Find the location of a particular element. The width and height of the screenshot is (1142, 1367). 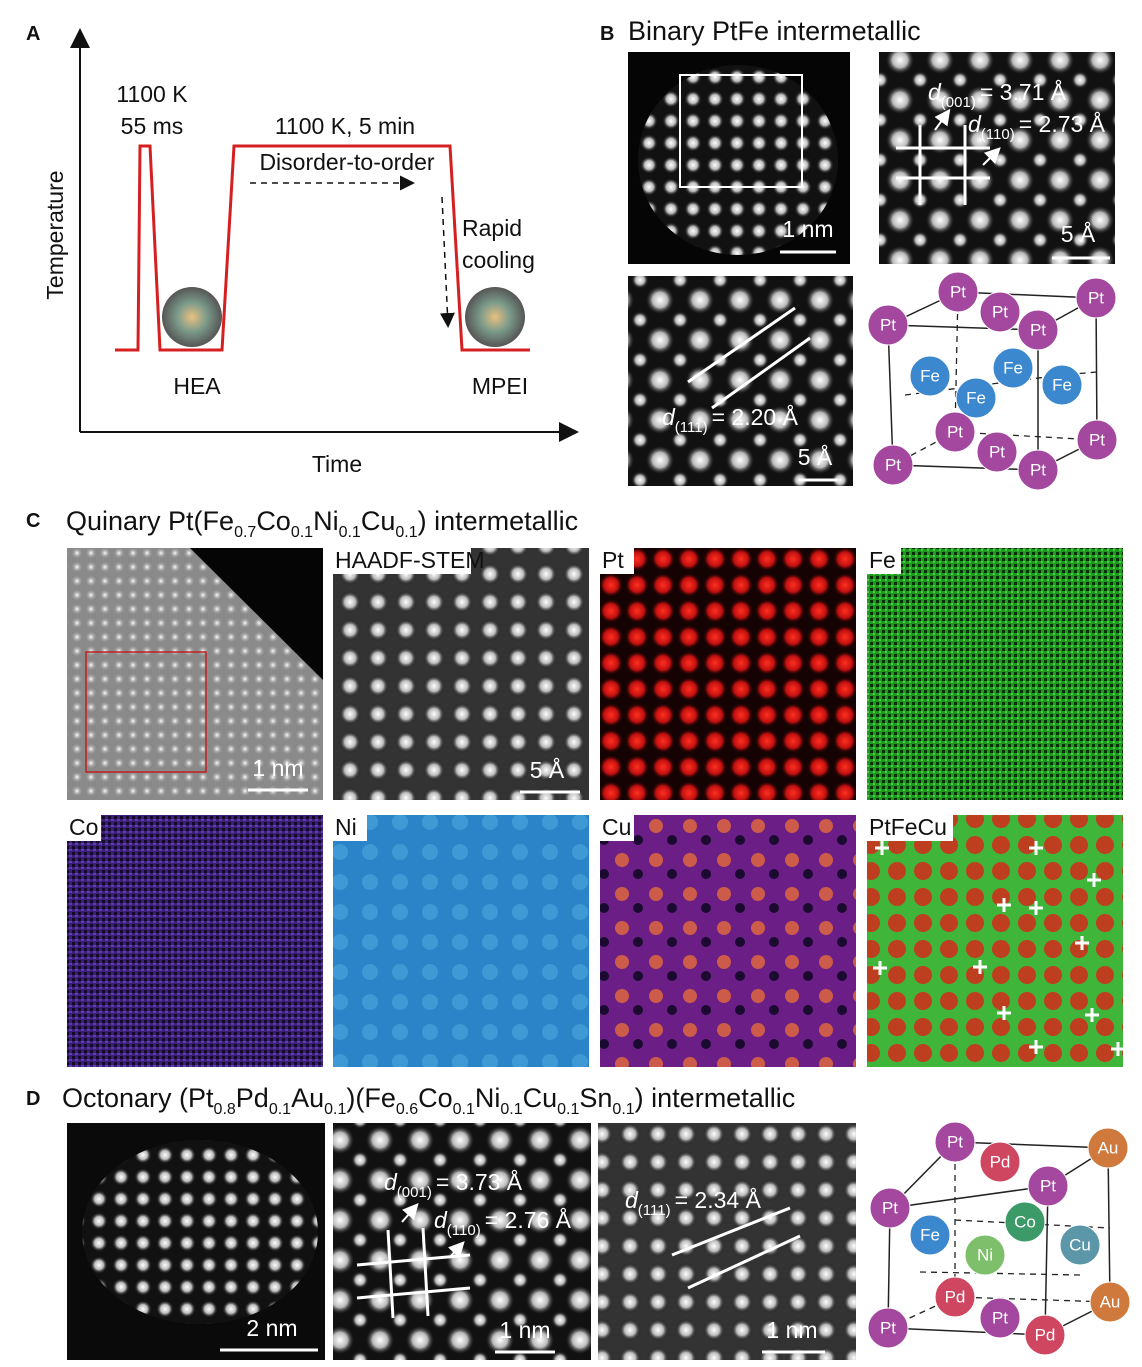

subscript: 0.7 is located at coordinates (245, 532).